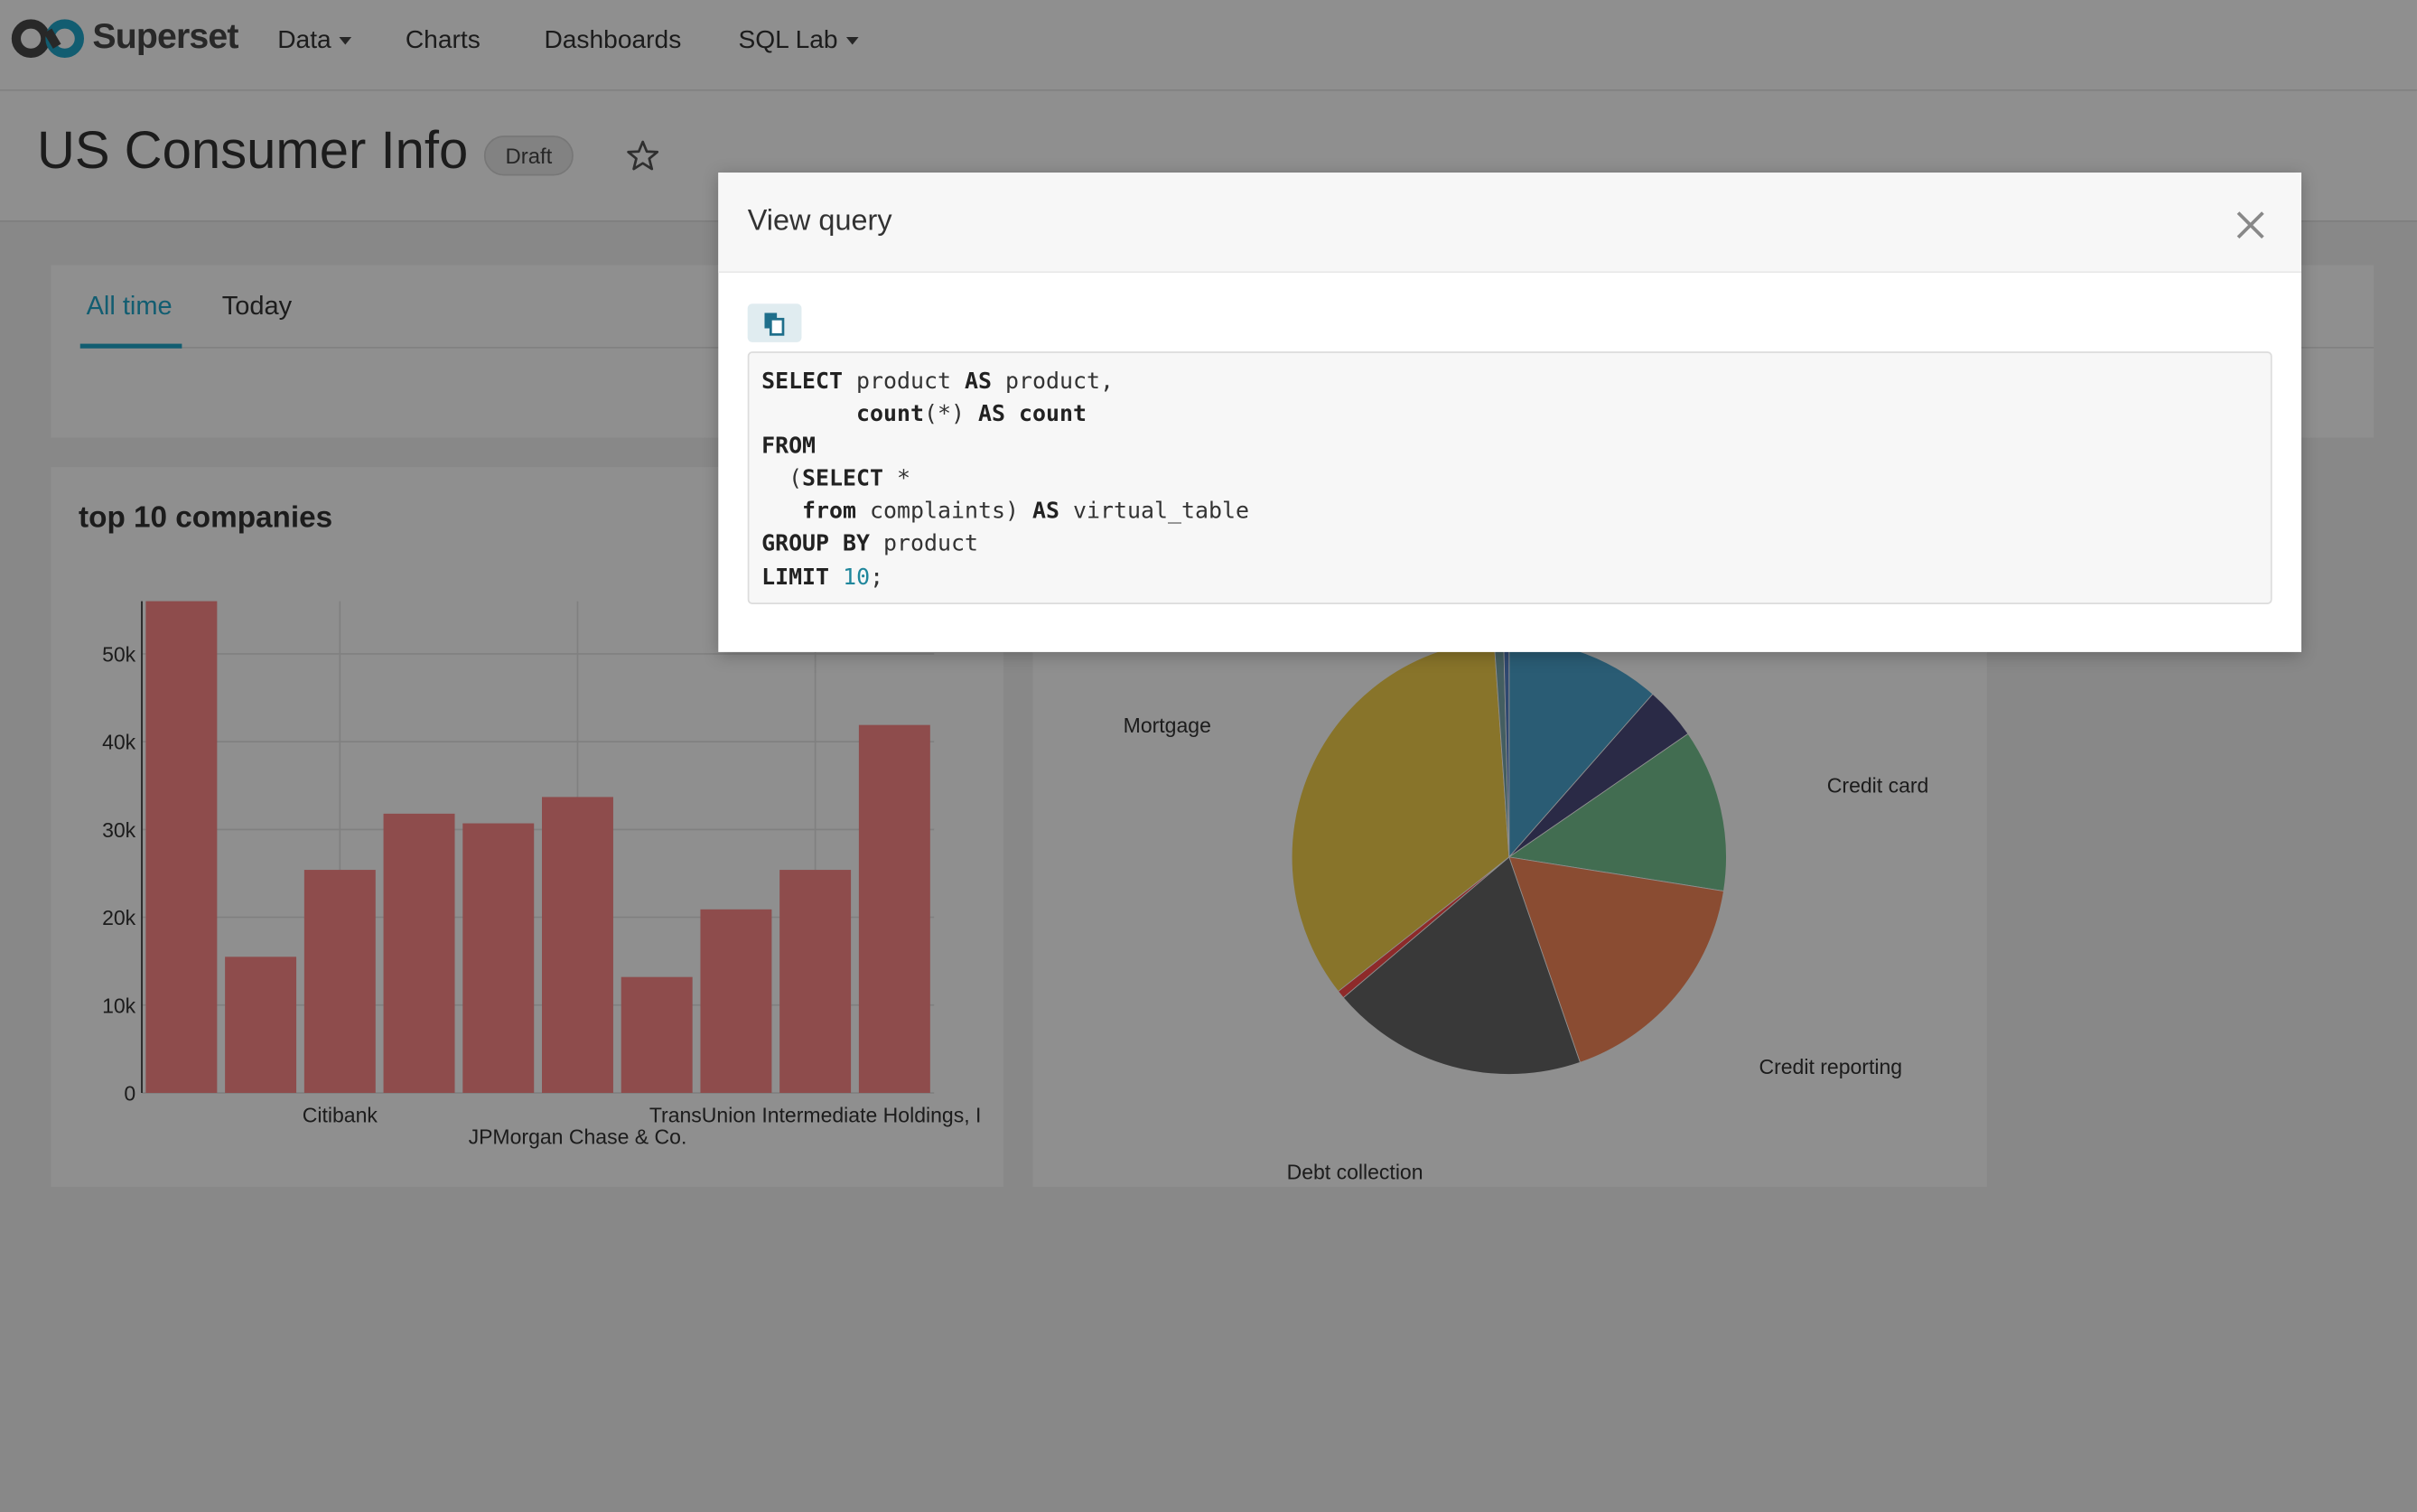 This screenshot has width=2417, height=1512. Describe the element at coordinates (1026, 511) in the screenshot. I see `sql-line: from complaints) AS virtual_table` at that location.